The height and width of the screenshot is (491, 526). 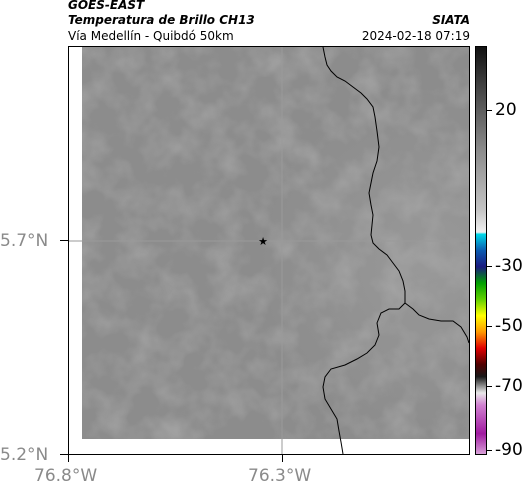 What do you see at coordinates (509, 386) in the screenshot?
I see `colorbar-tick-label: -70` at bounding box center [509, 386].